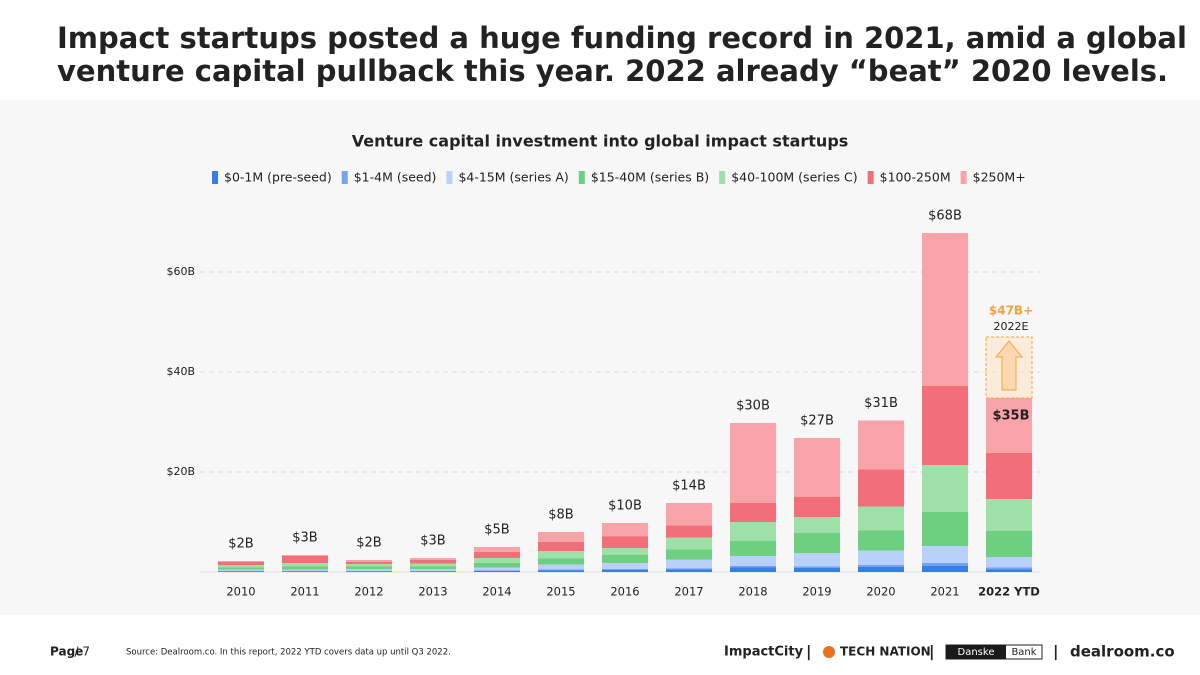 This screenshot has width=1200, height=675. Describe the element at coordinates (1011, 311) in the screenshot. I see `estimate-label: $47B+` at that location.